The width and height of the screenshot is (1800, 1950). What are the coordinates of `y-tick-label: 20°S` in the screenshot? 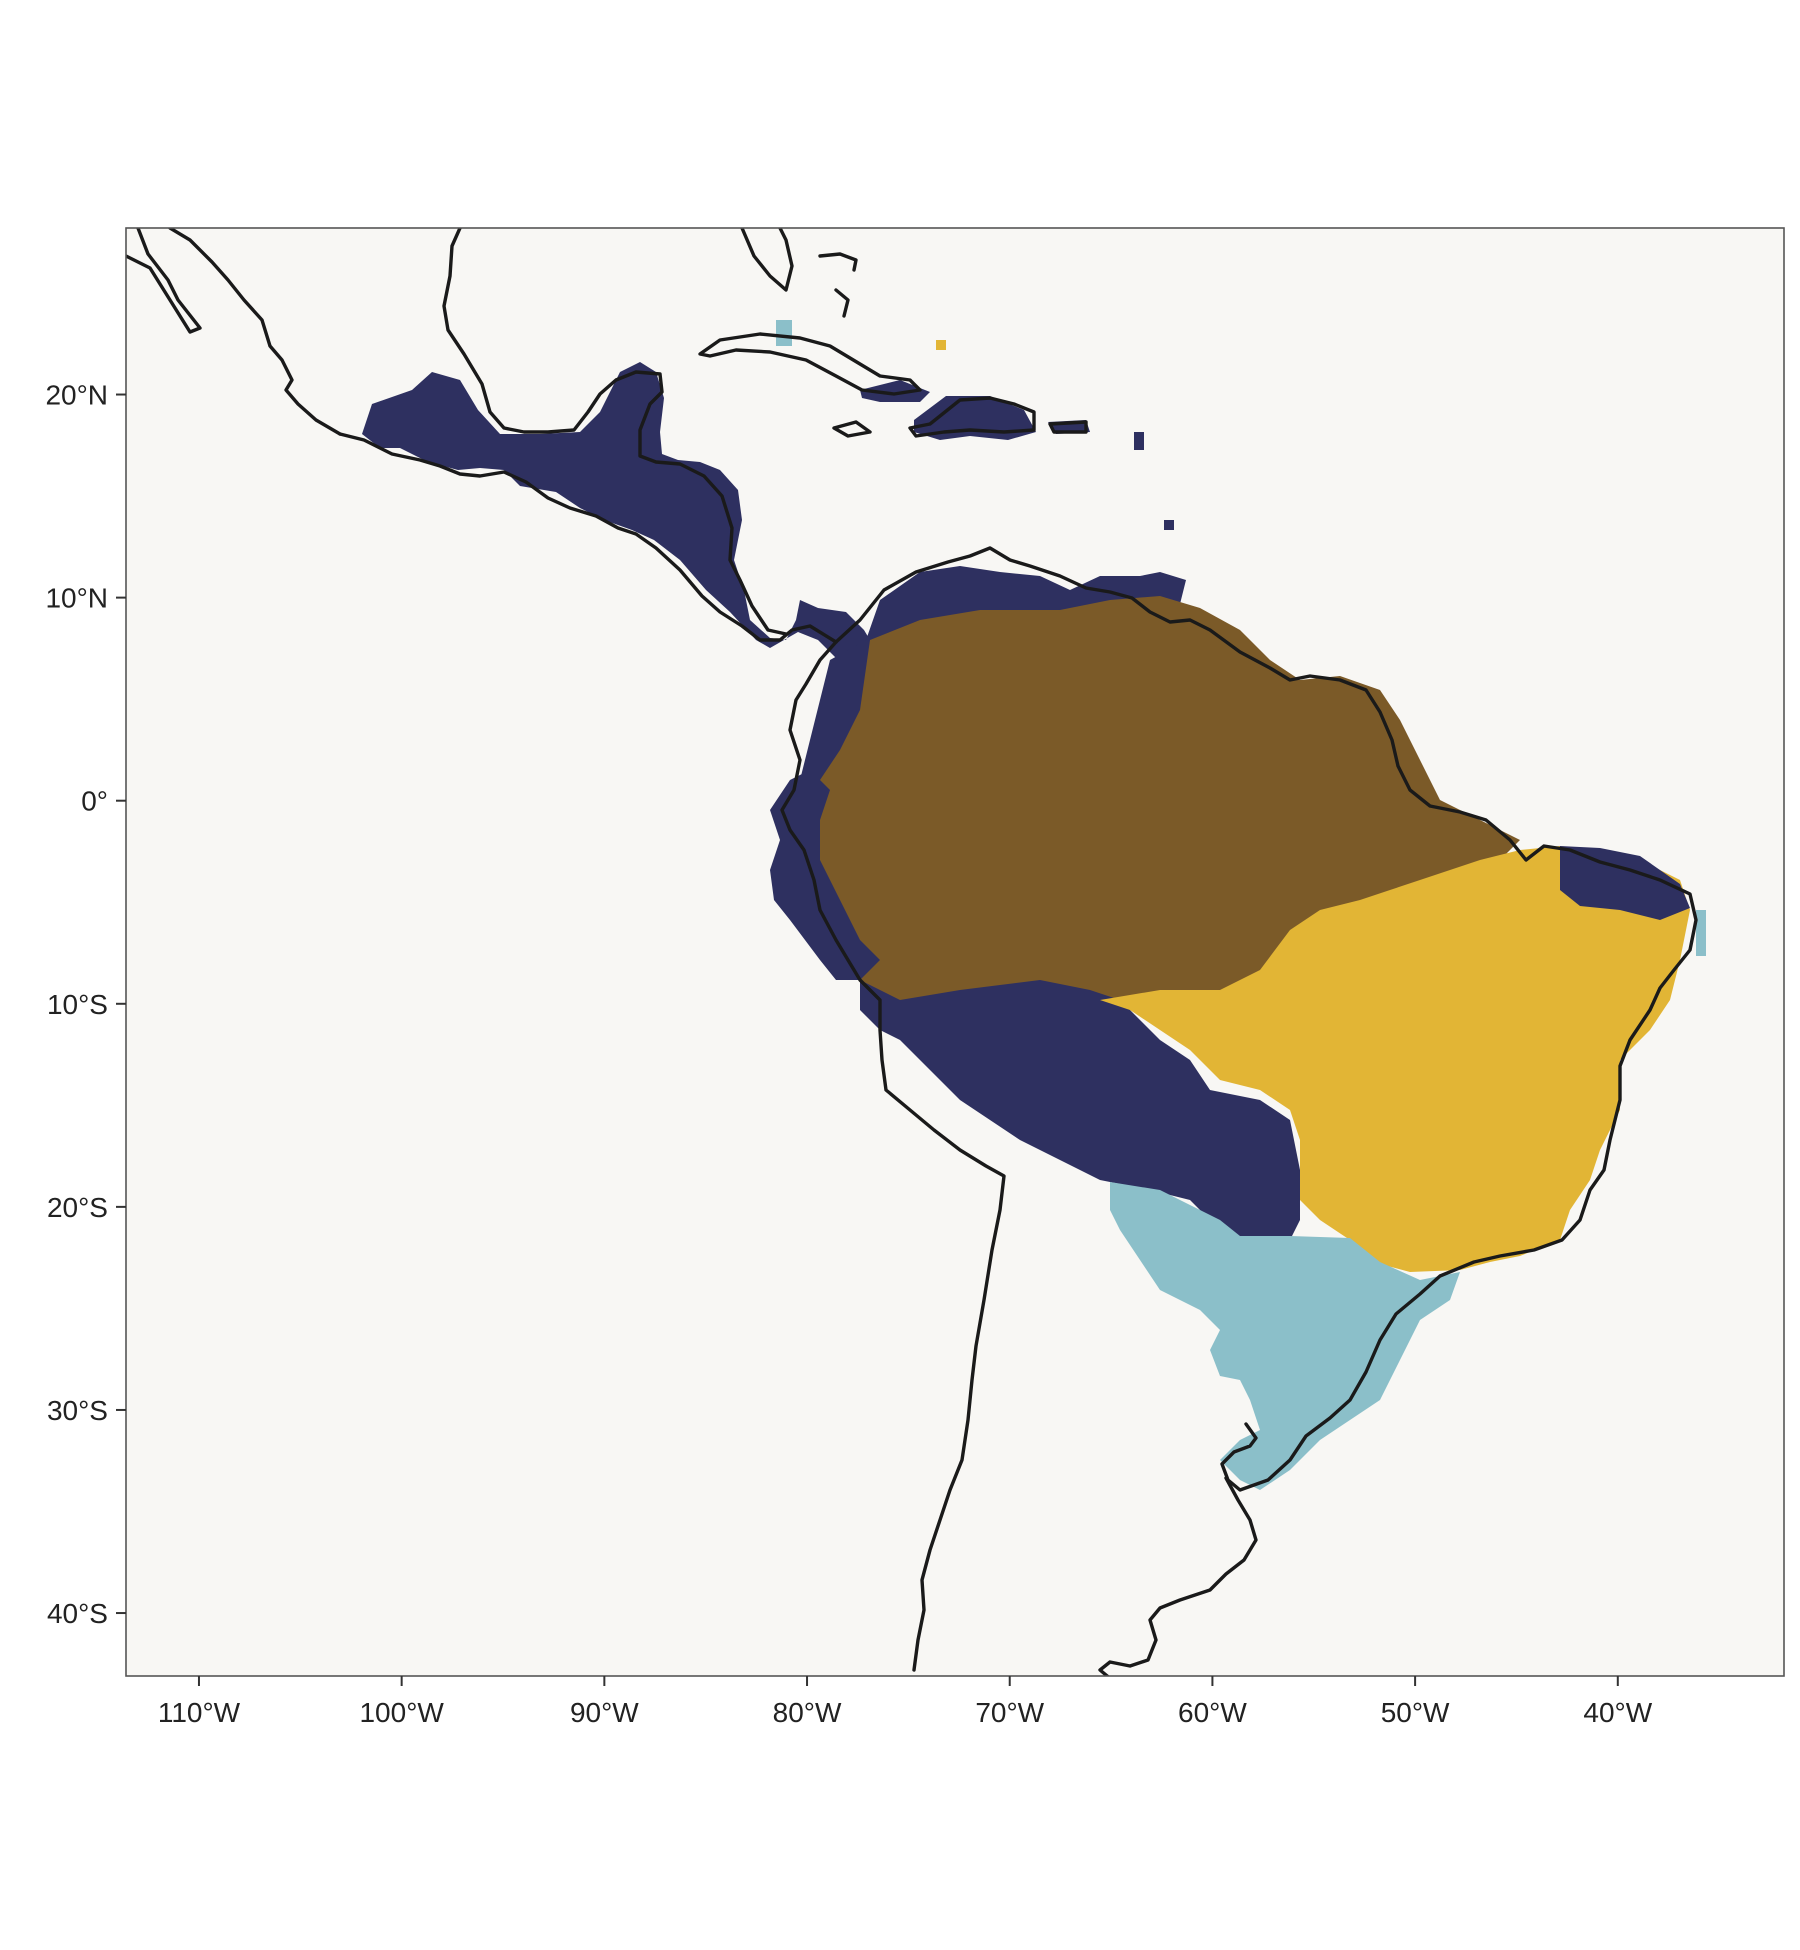 It's located at (77, 1207).